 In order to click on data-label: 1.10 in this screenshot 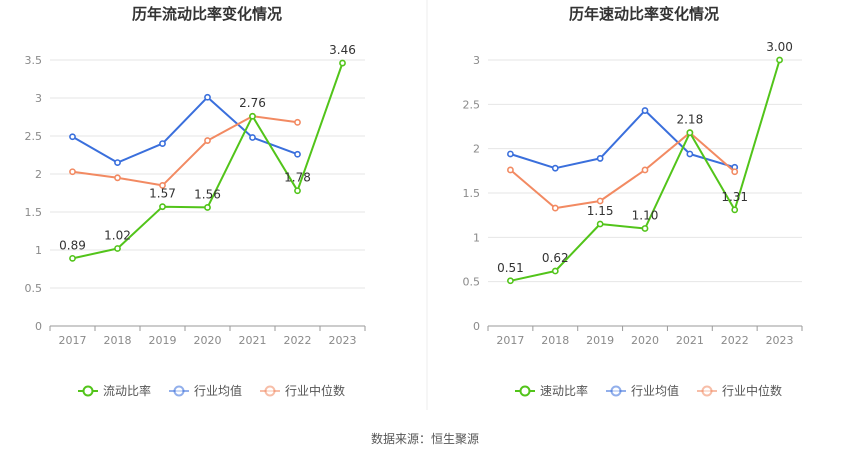, I will do `click(645, 215)`.